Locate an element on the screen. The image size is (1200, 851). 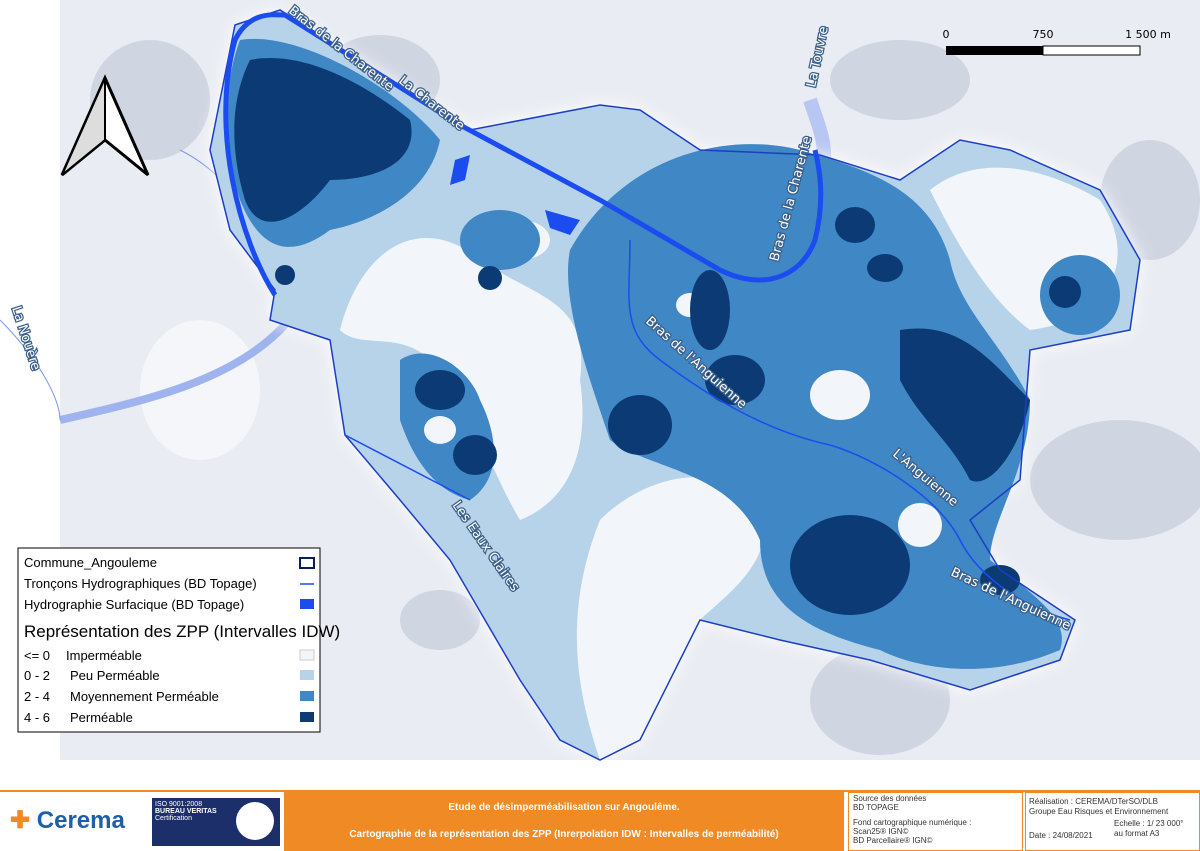
cert-text: BUREAU VERITAS is located at coordinates (186, 811).